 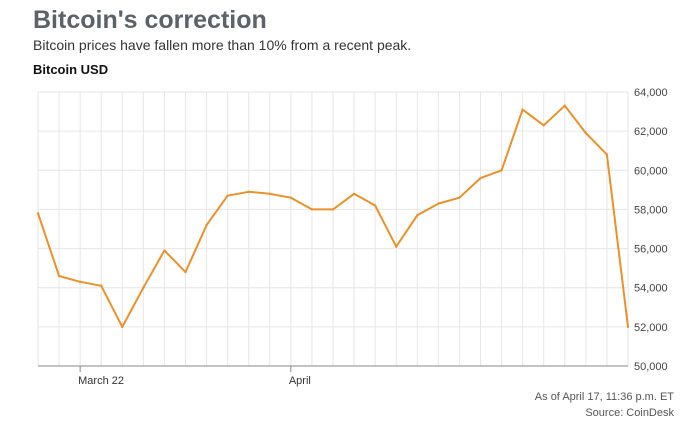 I want to click on y-tick-label: 62,000, so click(x=651, y=132).